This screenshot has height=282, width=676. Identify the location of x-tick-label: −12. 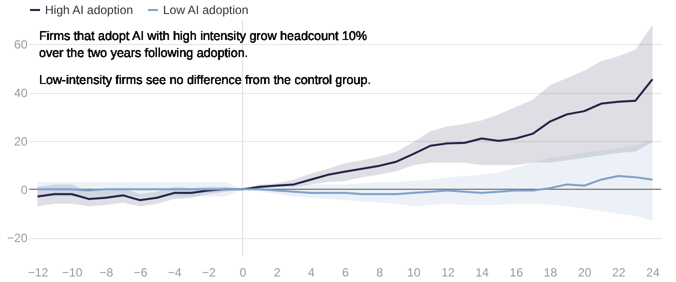
(38, 273).